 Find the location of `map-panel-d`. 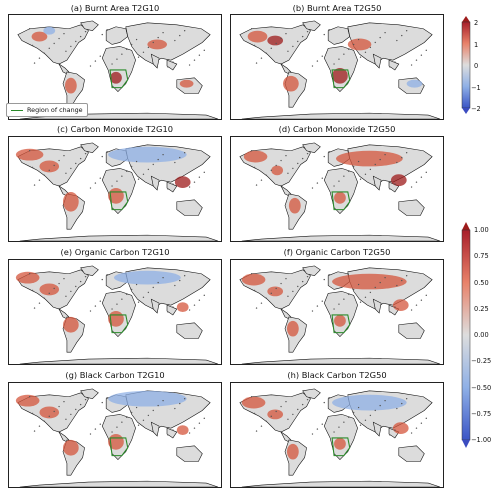

map-panel-d is located at coordinates (337, 189).